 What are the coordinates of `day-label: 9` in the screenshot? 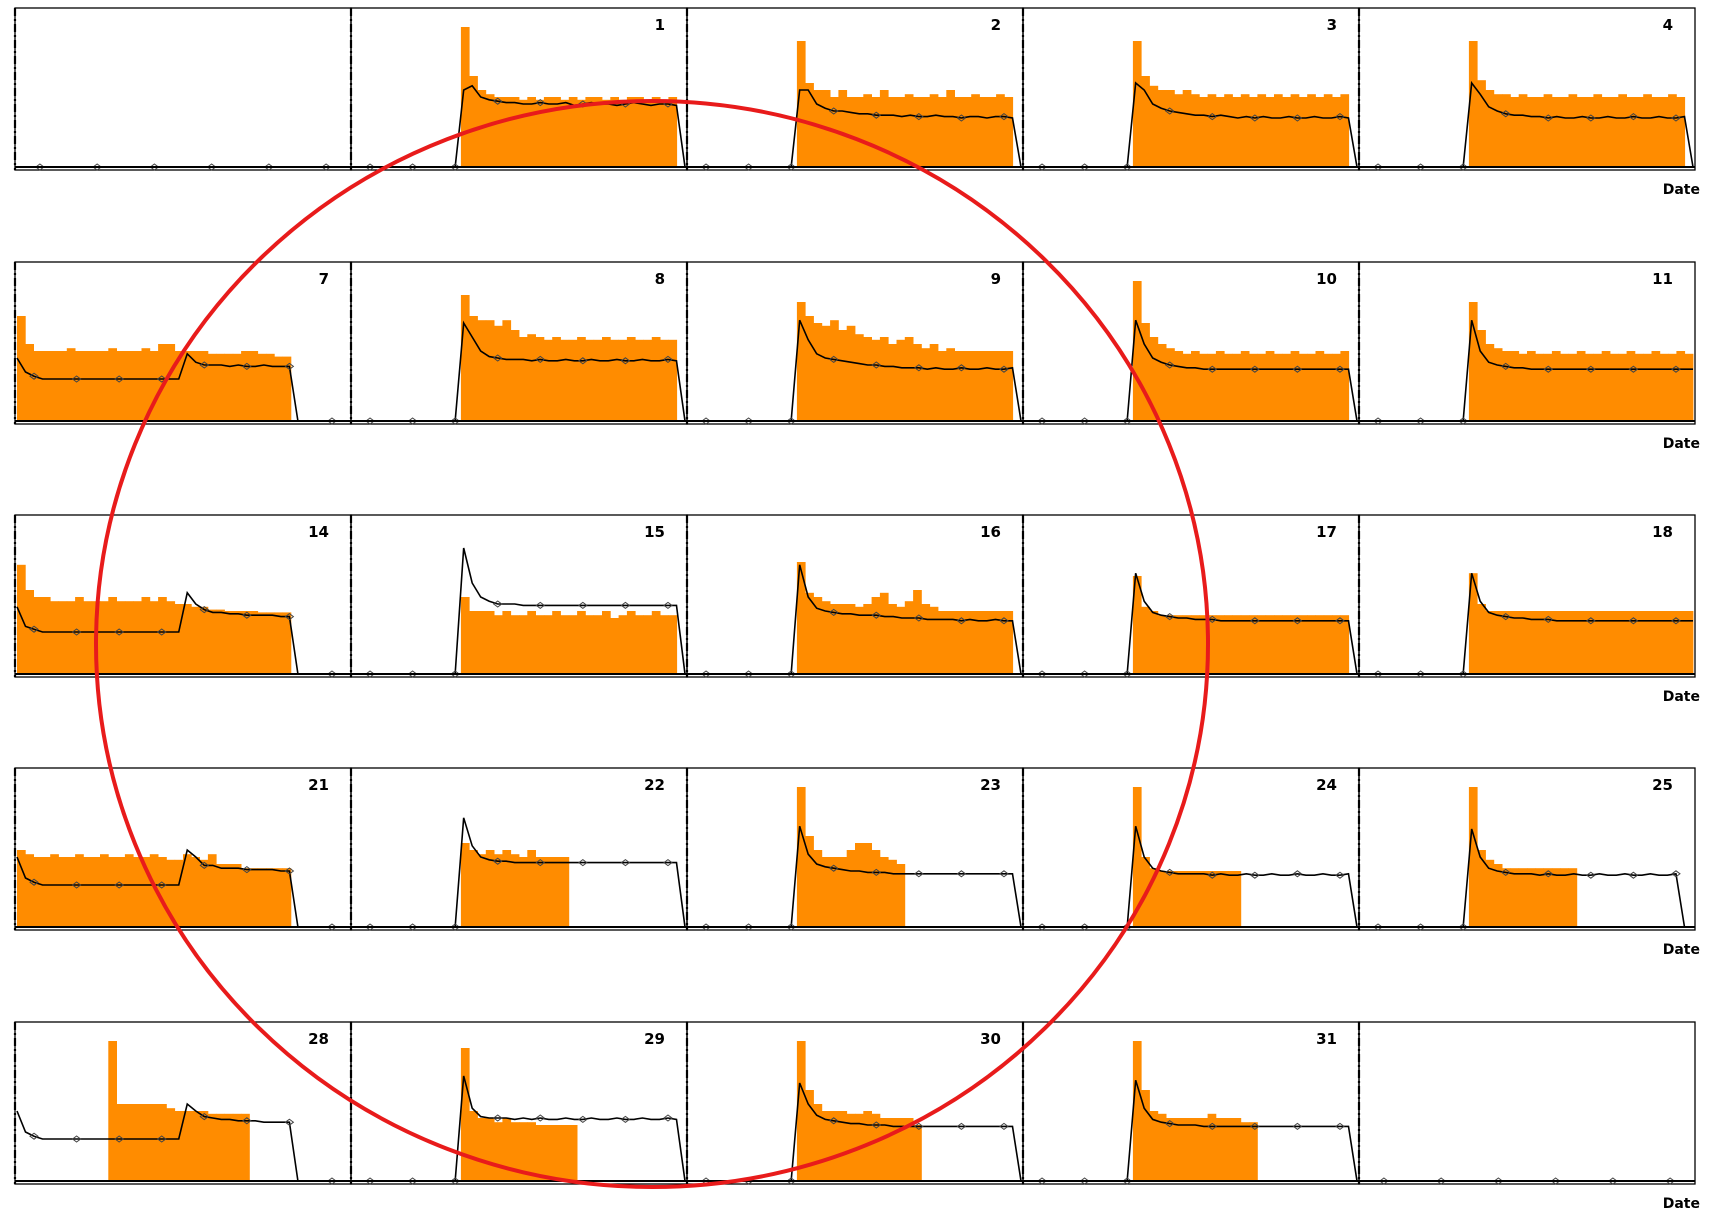 It's located at (996, 279).